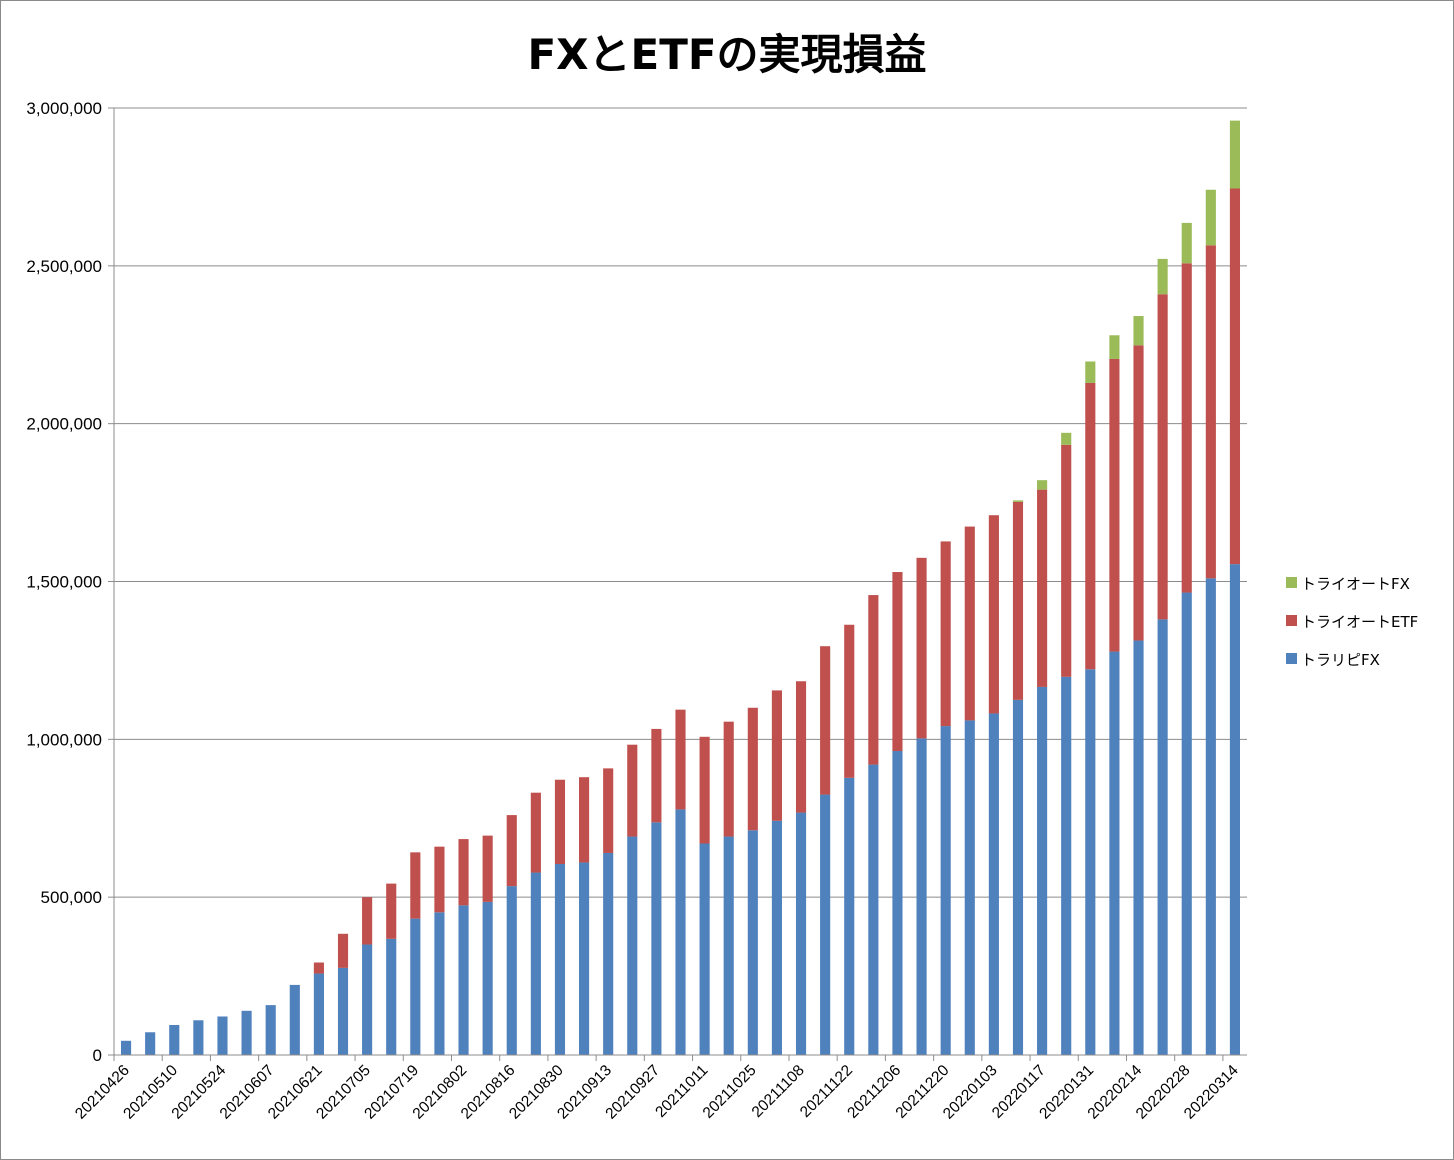  Describe the element at coordinates (71, 897) in the screenshot. I see `y-tick-label: 500,000` at that location.